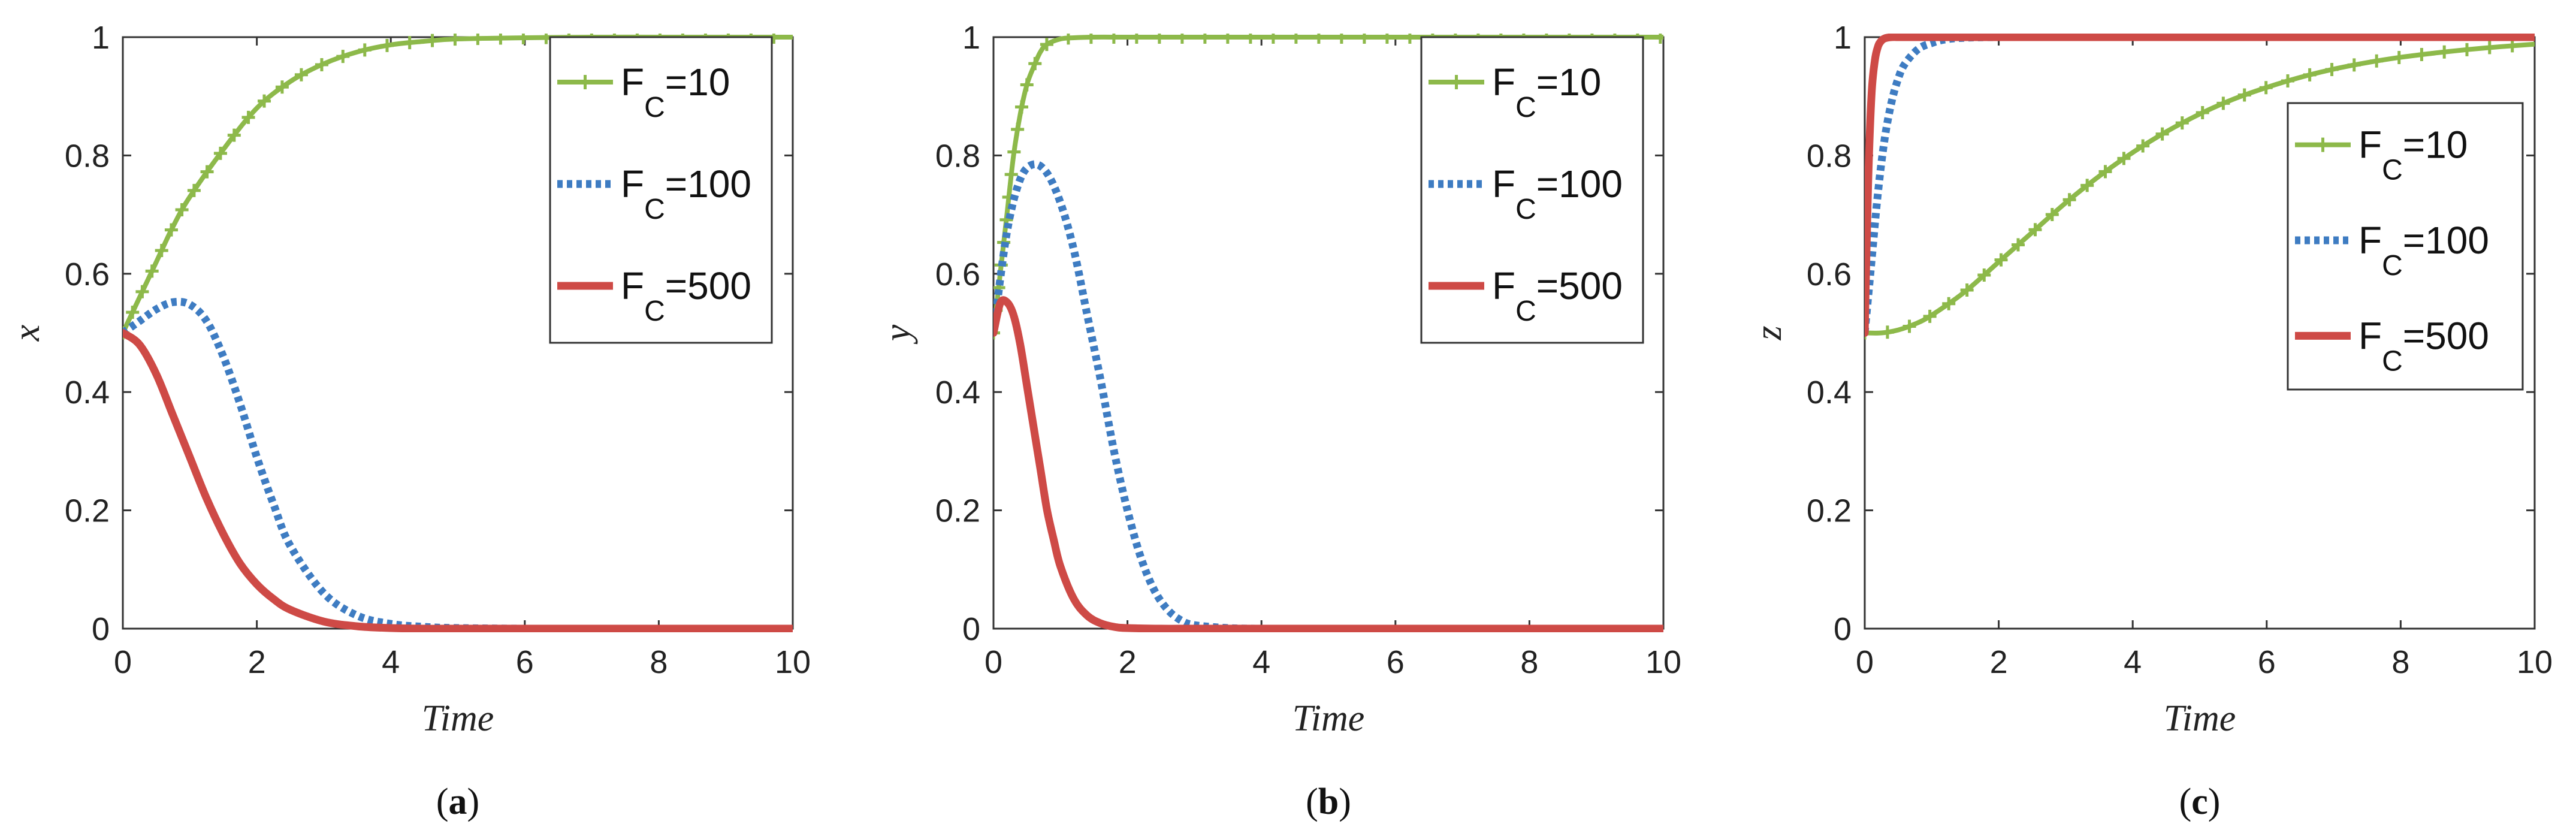 The width and height of the screenshot is (2576, 827). I want to click on y-axis-label: x, so click(27, 333).